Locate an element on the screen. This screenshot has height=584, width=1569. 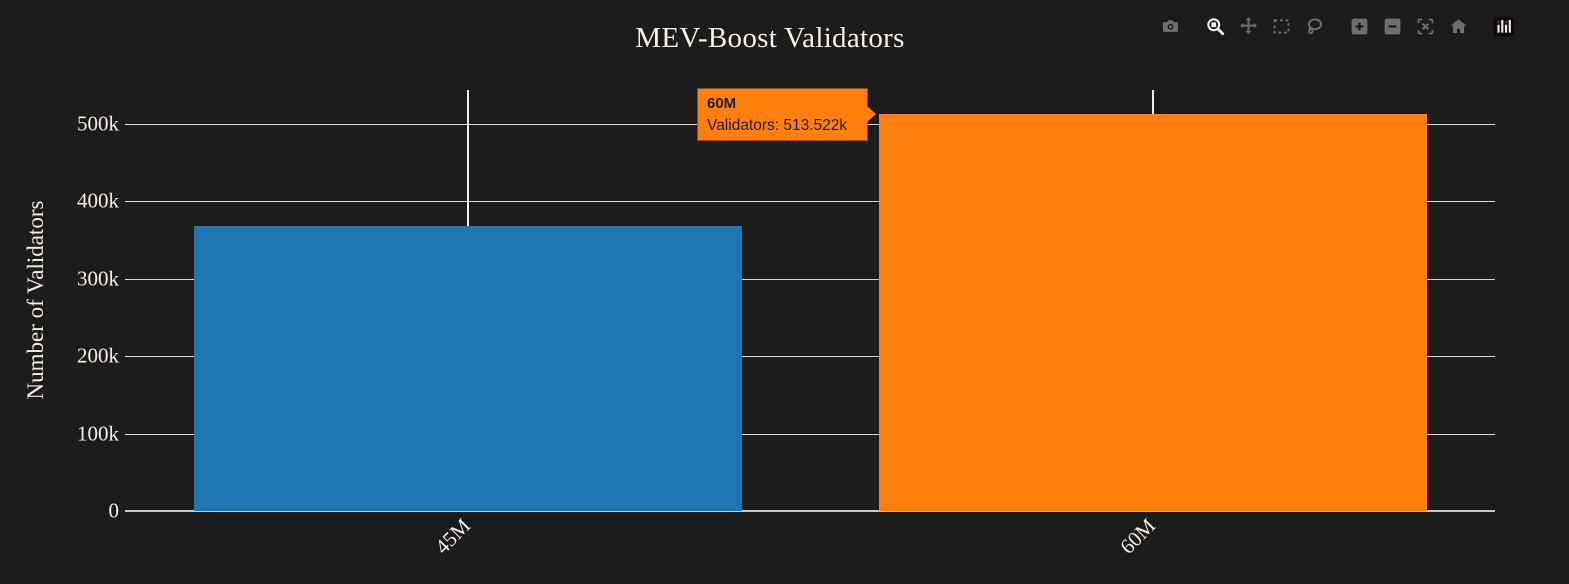
zoom-in-button is located at coordinates (1359, 26).